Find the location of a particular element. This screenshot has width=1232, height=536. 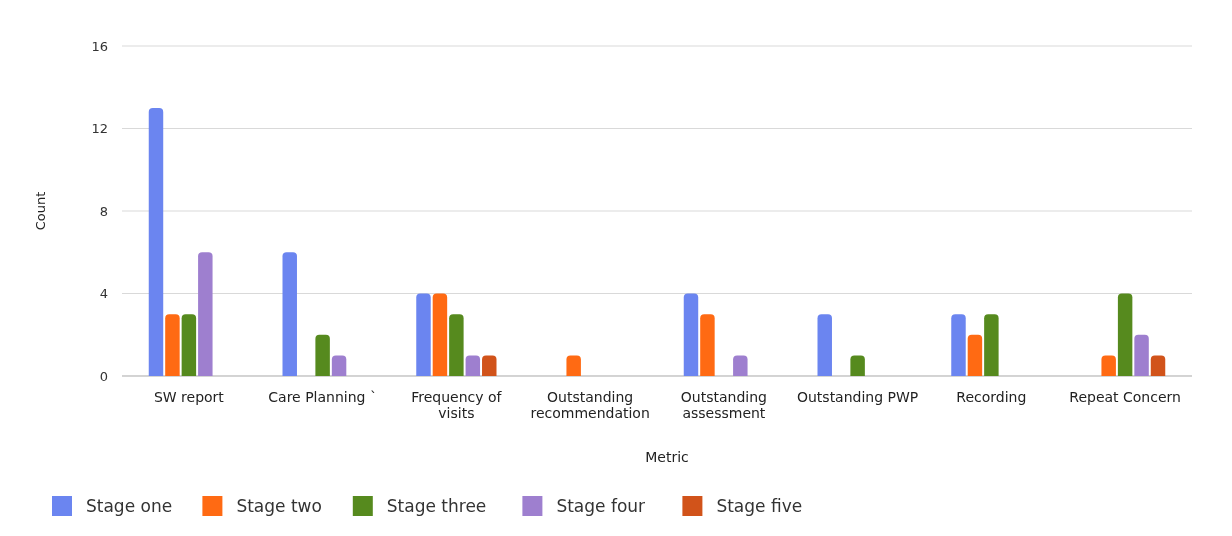

legend-label: Stage one is located at coordinates (129, 506).